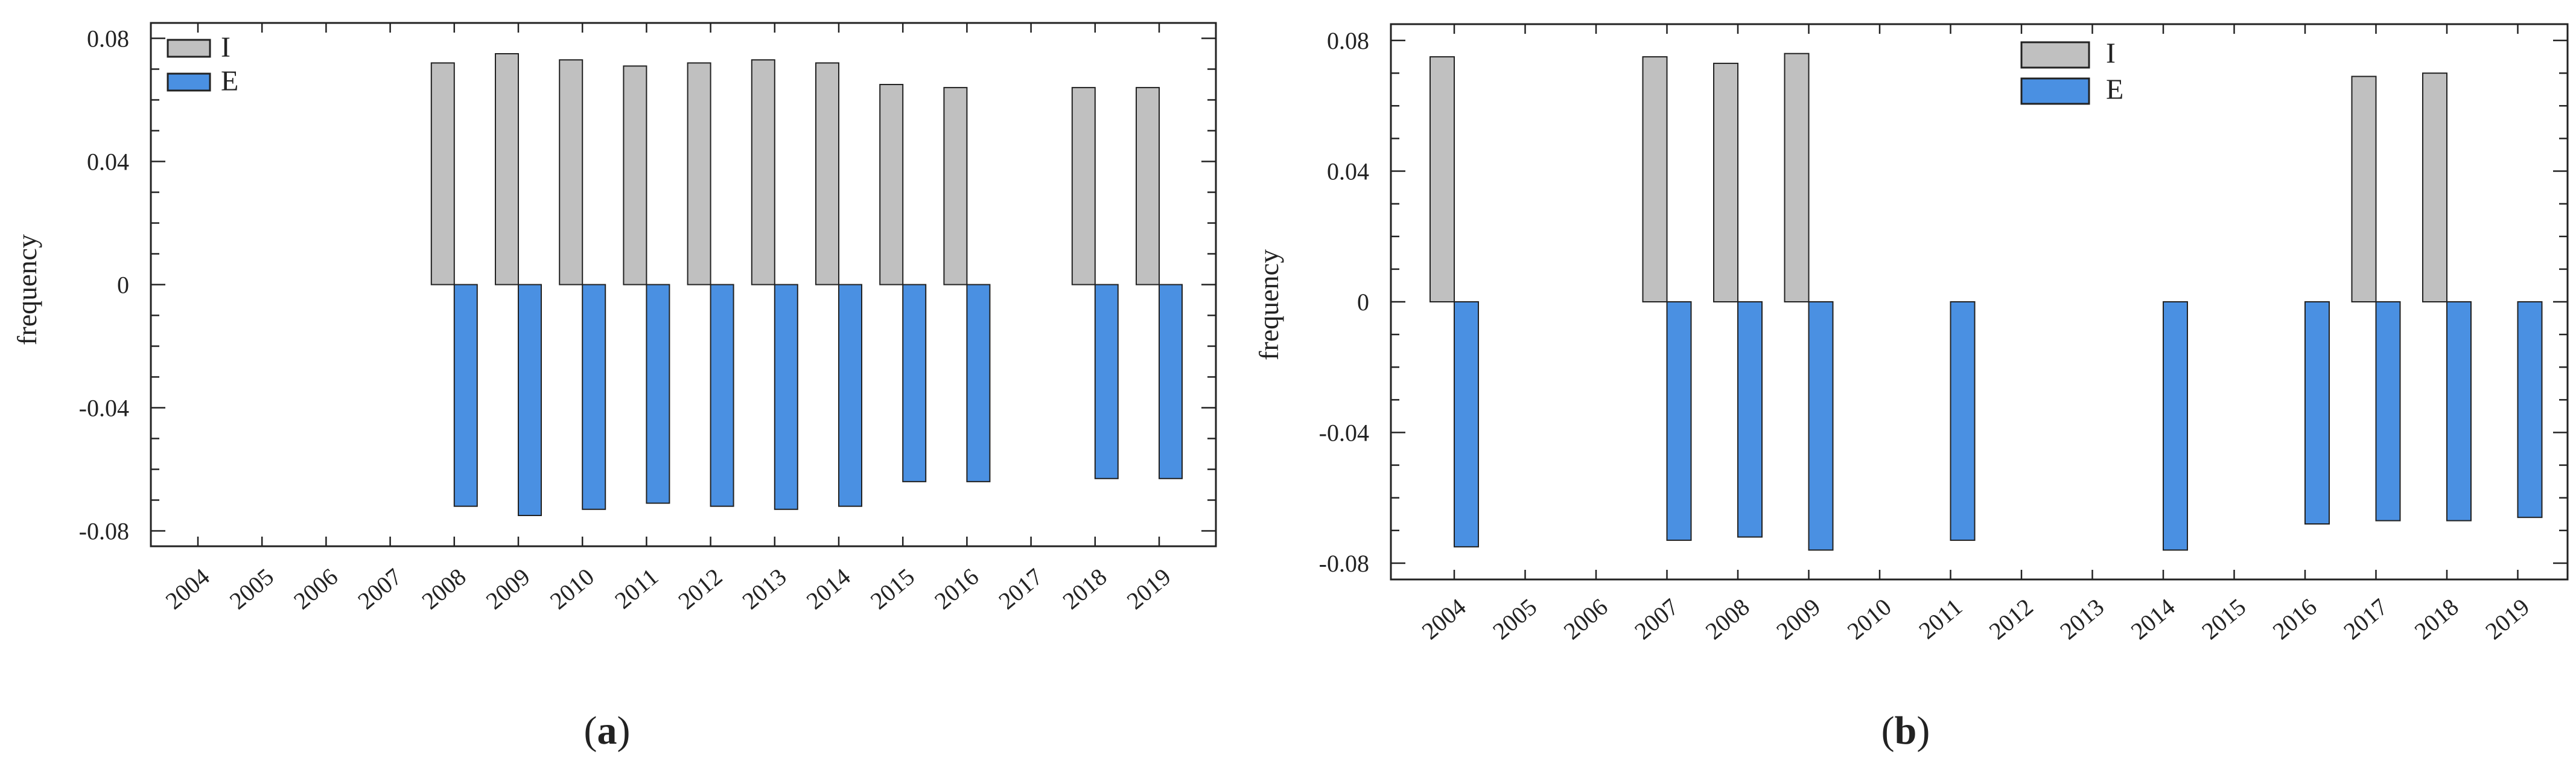  I want to click on bar-e-2004, so click(1466, 424).